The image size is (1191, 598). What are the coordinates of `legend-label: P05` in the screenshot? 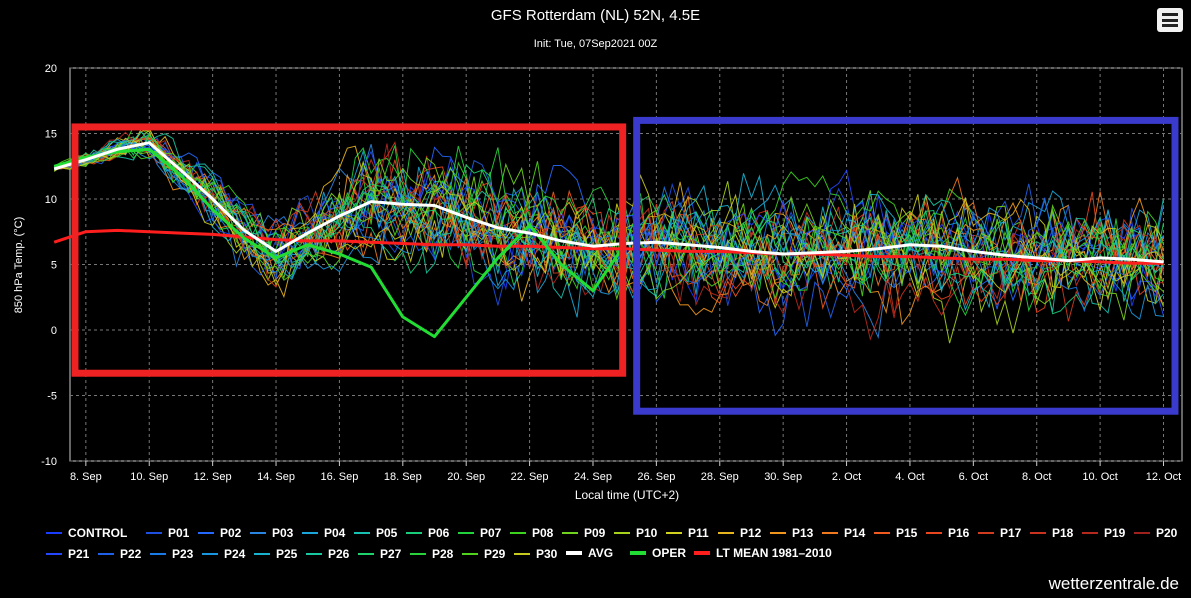 It's located at (387, 533).